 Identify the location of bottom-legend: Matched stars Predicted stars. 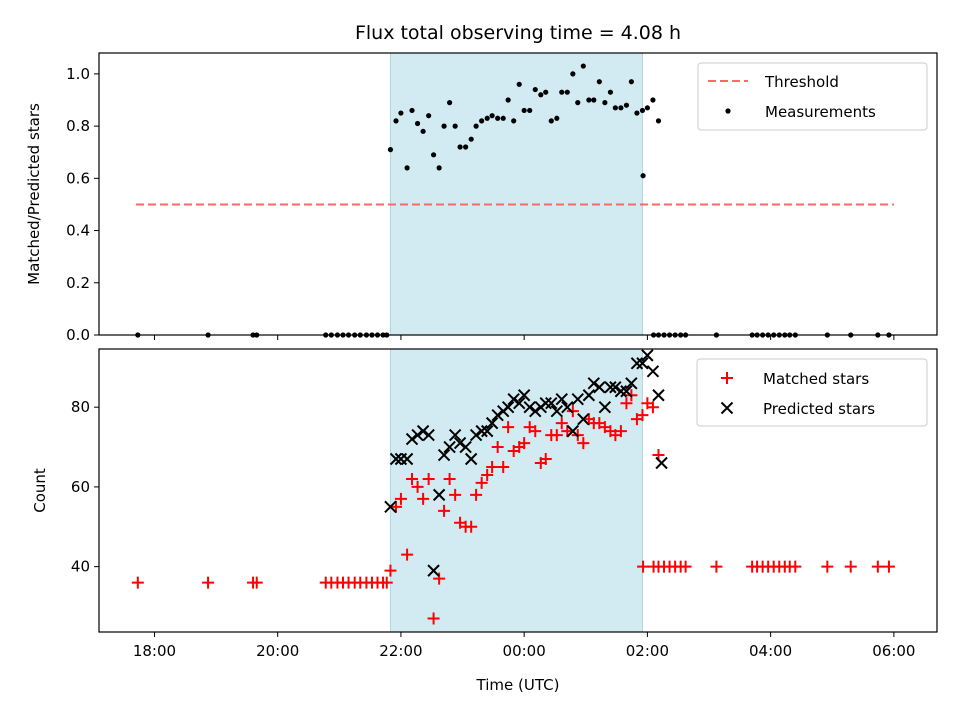
(812, 392).